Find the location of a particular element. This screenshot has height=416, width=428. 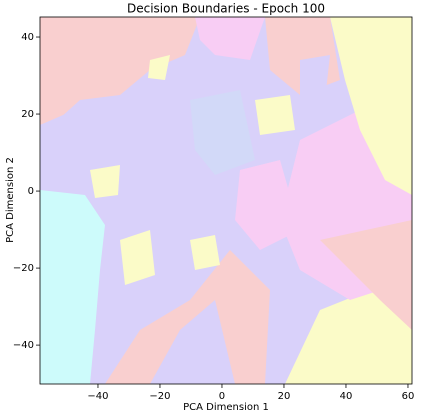

x-axis-label: PCA Dimension 1 is located at coordinates (226, 407).